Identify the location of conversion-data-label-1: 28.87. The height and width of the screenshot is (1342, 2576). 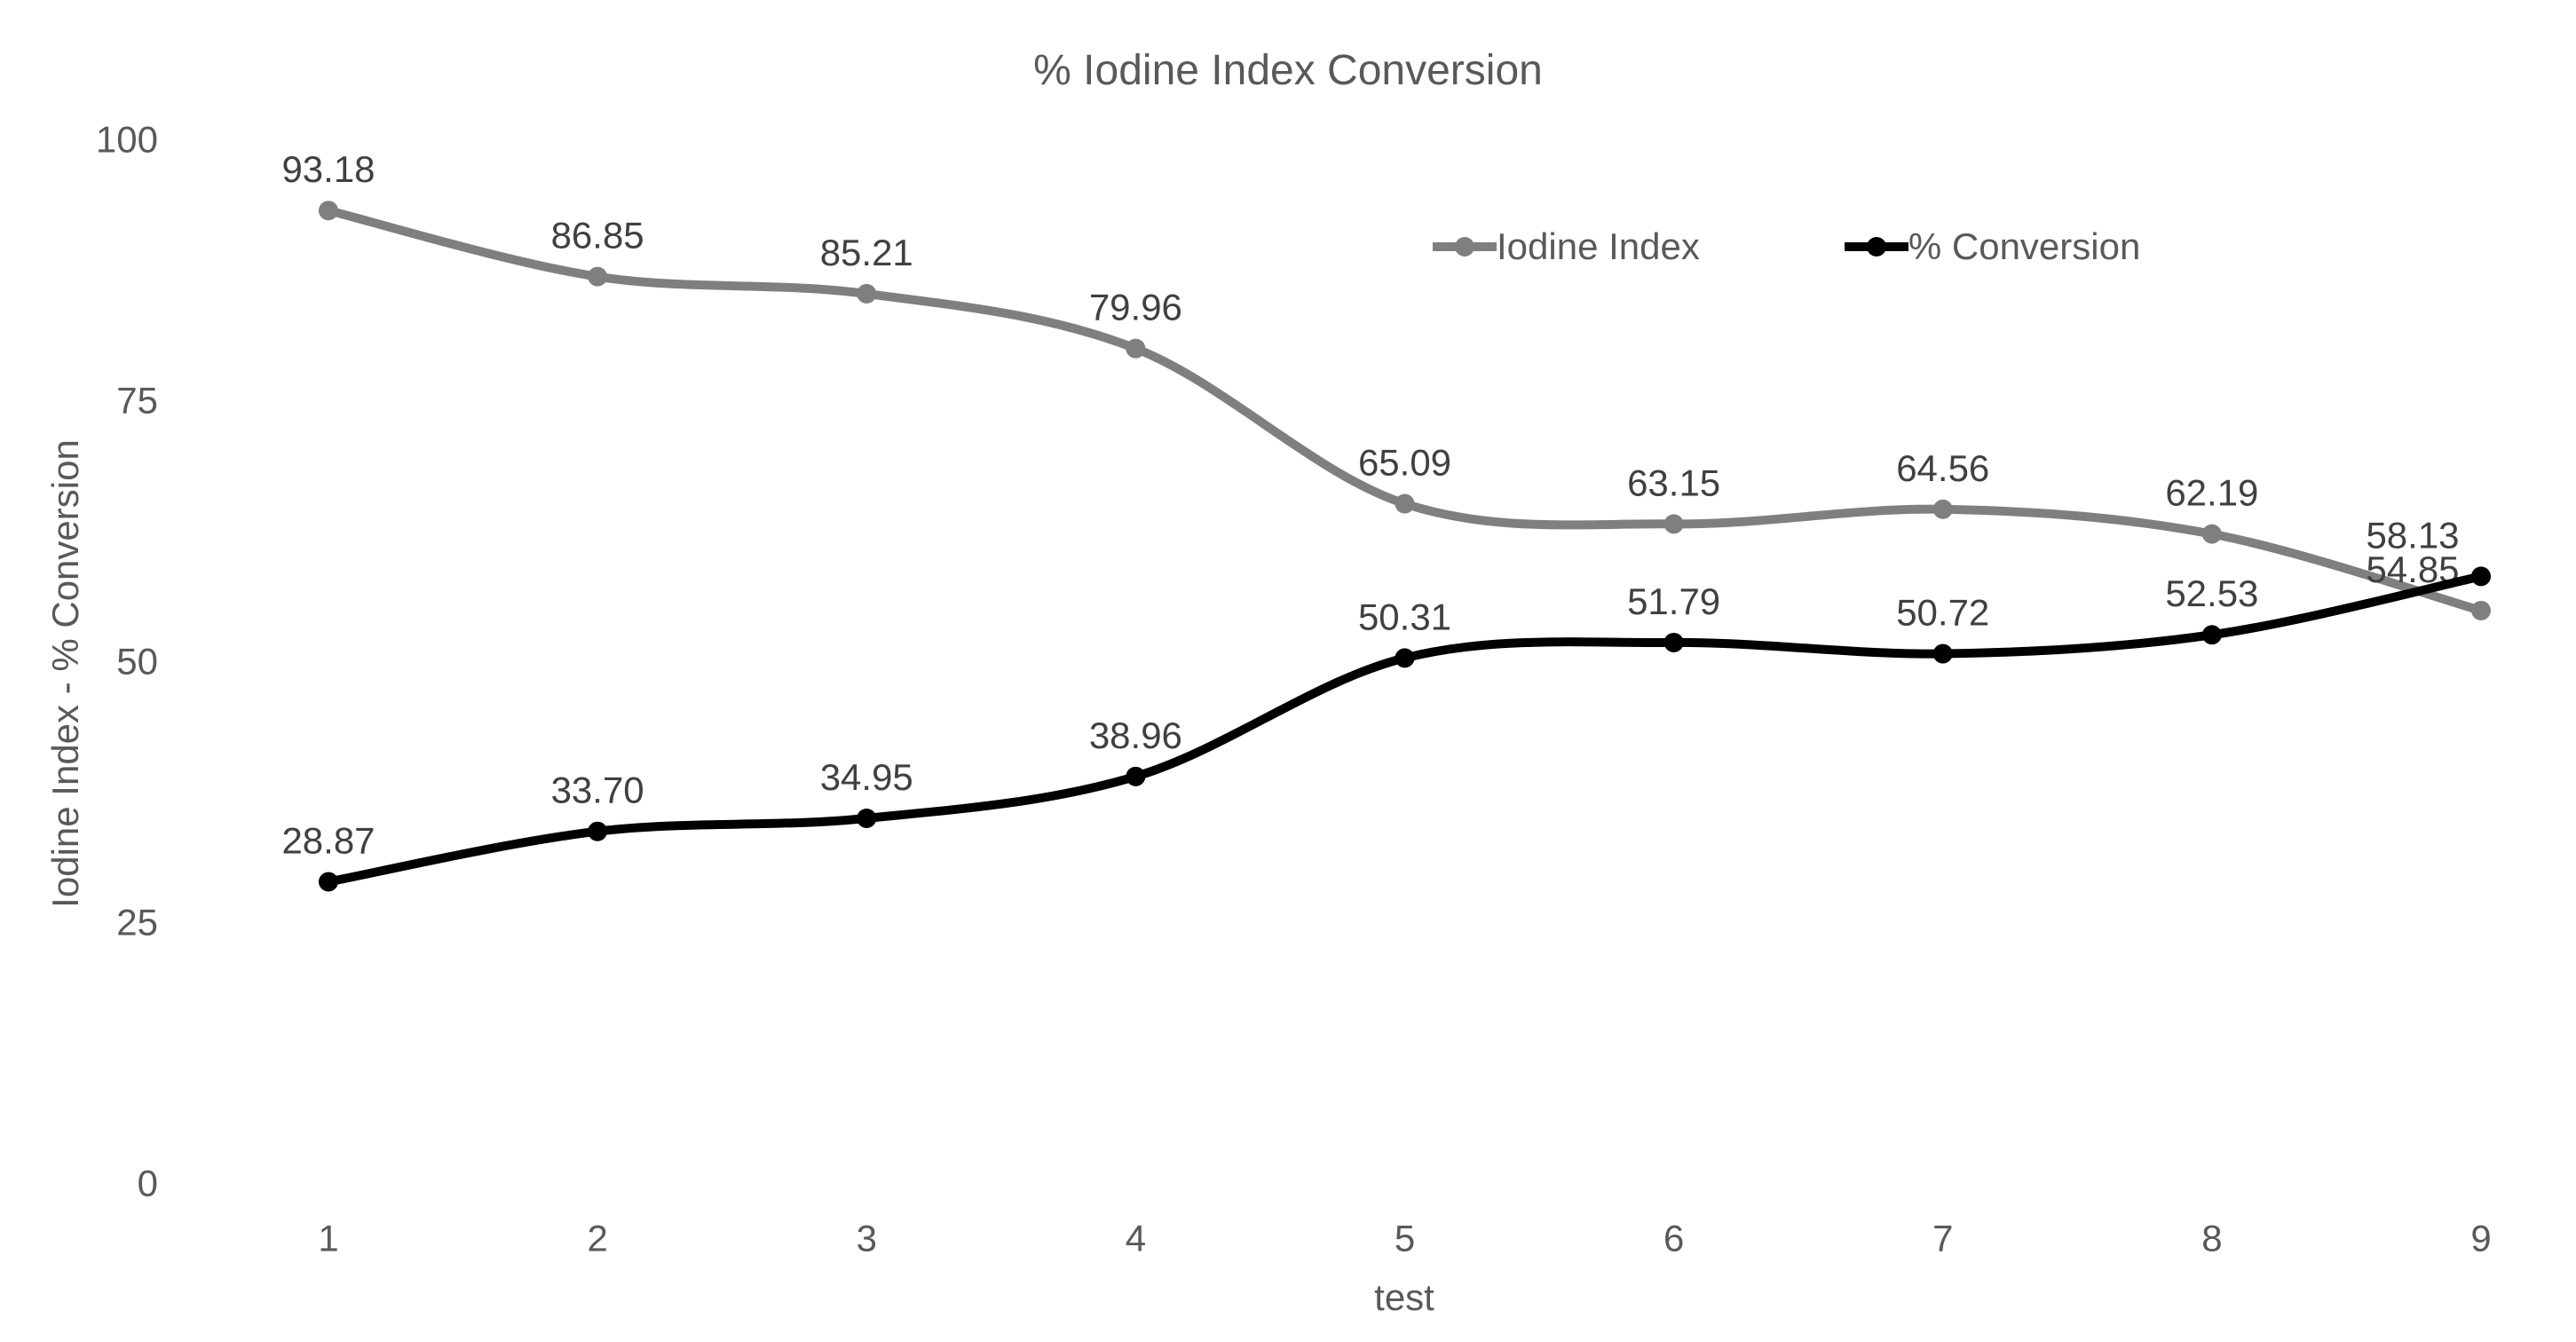
(328, 840).